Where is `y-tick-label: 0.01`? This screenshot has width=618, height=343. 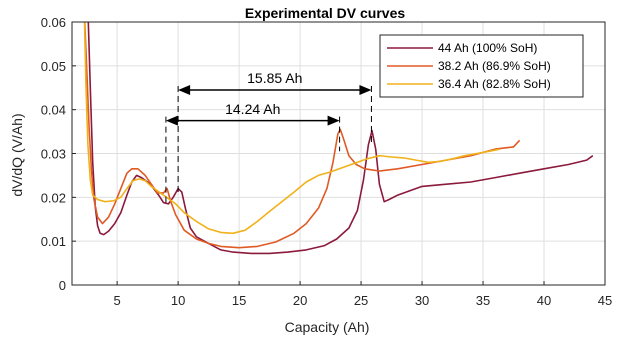
y-tick-label: 0.01 is located at coordinates (53, 241).